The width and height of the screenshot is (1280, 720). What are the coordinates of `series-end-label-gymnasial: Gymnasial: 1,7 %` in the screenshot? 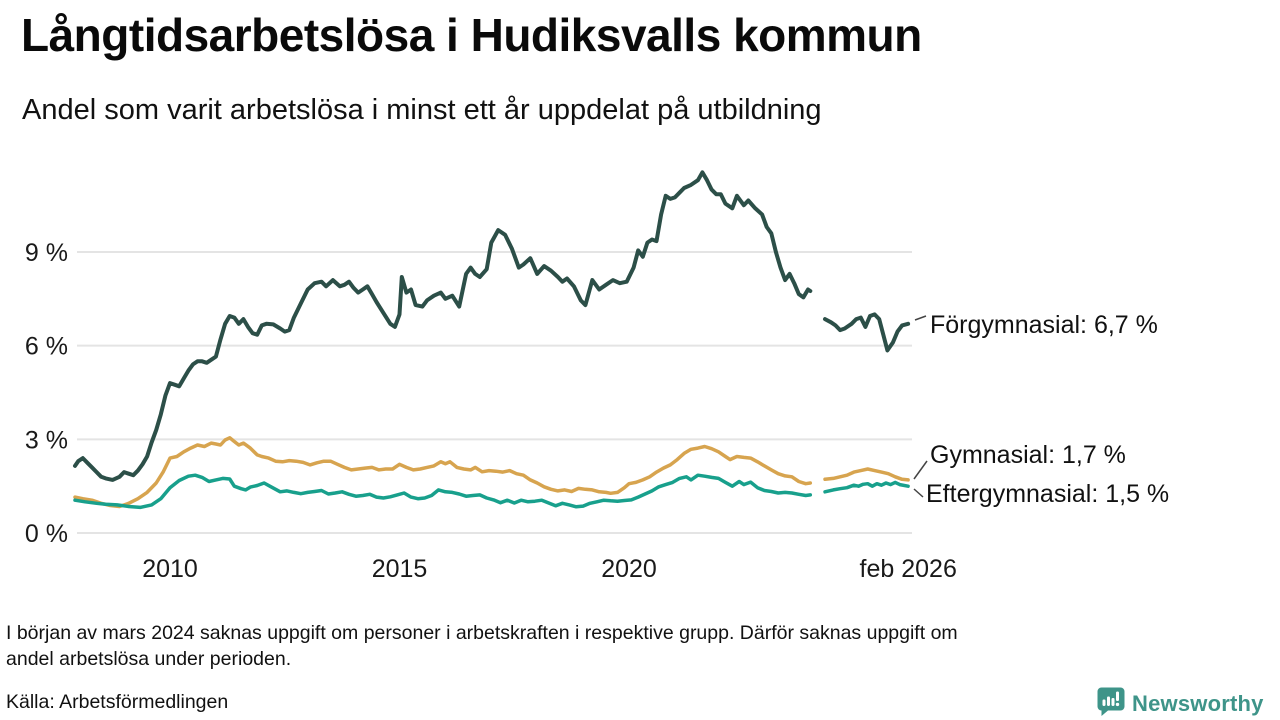 It's located at (1028, 455).